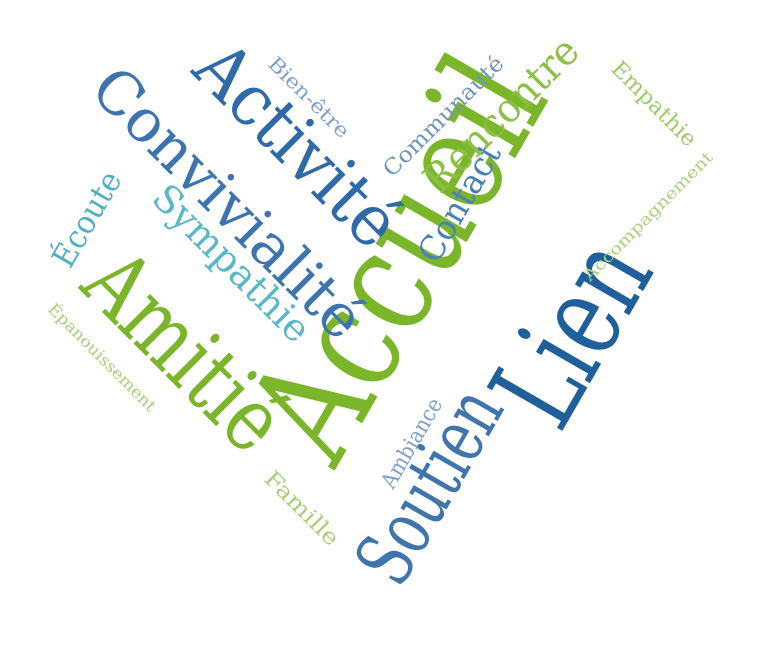 This screenshot has height=660, width=757. Describe the element at coordinates (301, 509) in the screenshot. I see `word-famille: Famille` at that location.